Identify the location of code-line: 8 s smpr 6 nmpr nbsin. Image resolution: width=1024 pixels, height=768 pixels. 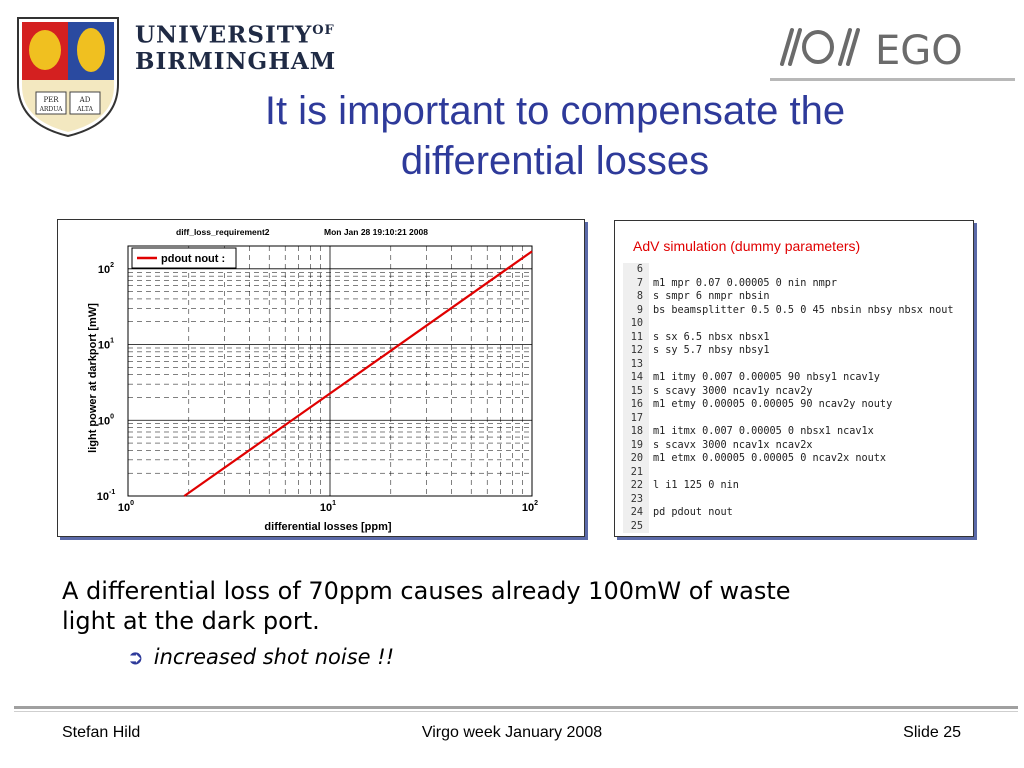
(796, 297).